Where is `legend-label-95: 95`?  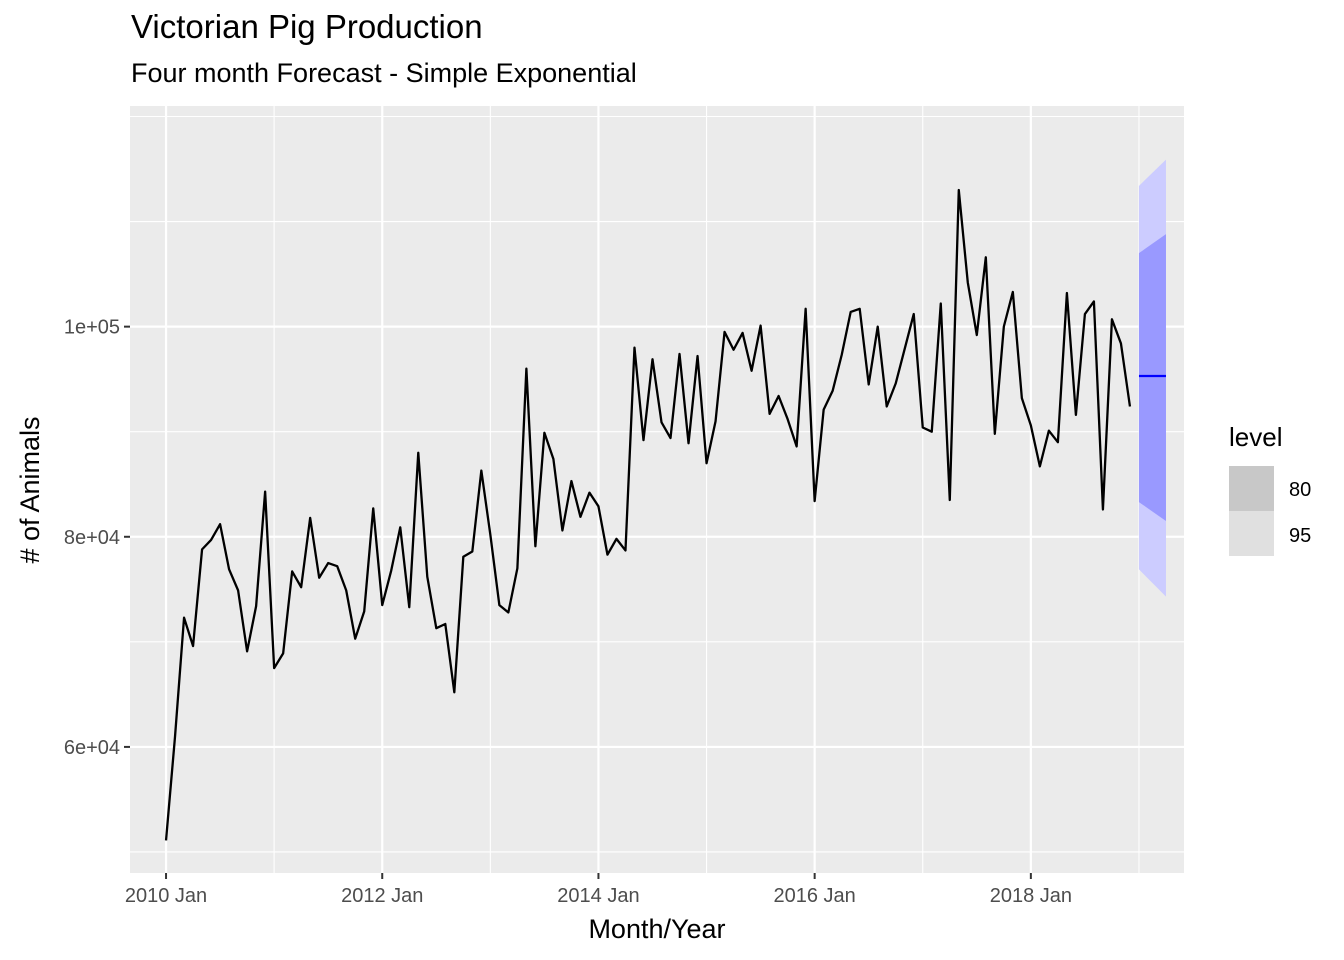 legend-label-95: 95 is located at coordinates (1300, 536).